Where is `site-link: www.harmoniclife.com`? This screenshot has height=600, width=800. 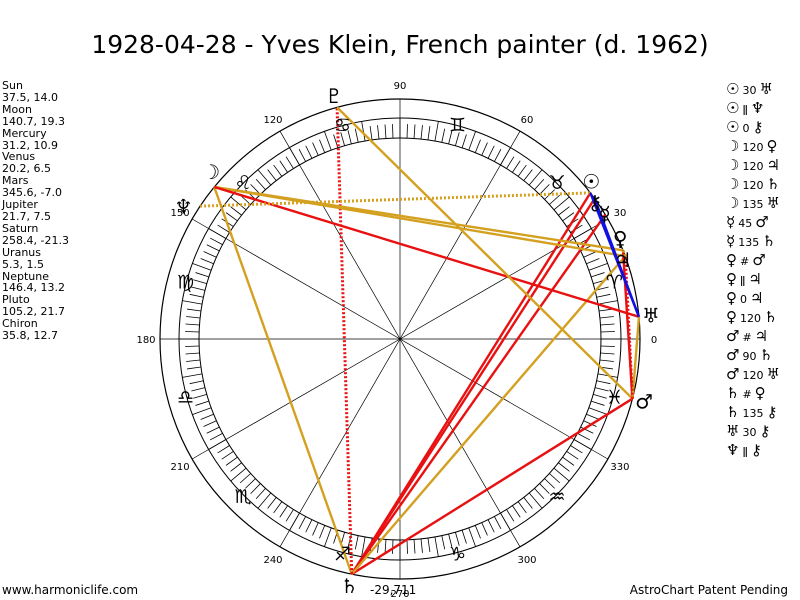
site-link: www.harmoniclife.com is located at coordinates (70, 590).